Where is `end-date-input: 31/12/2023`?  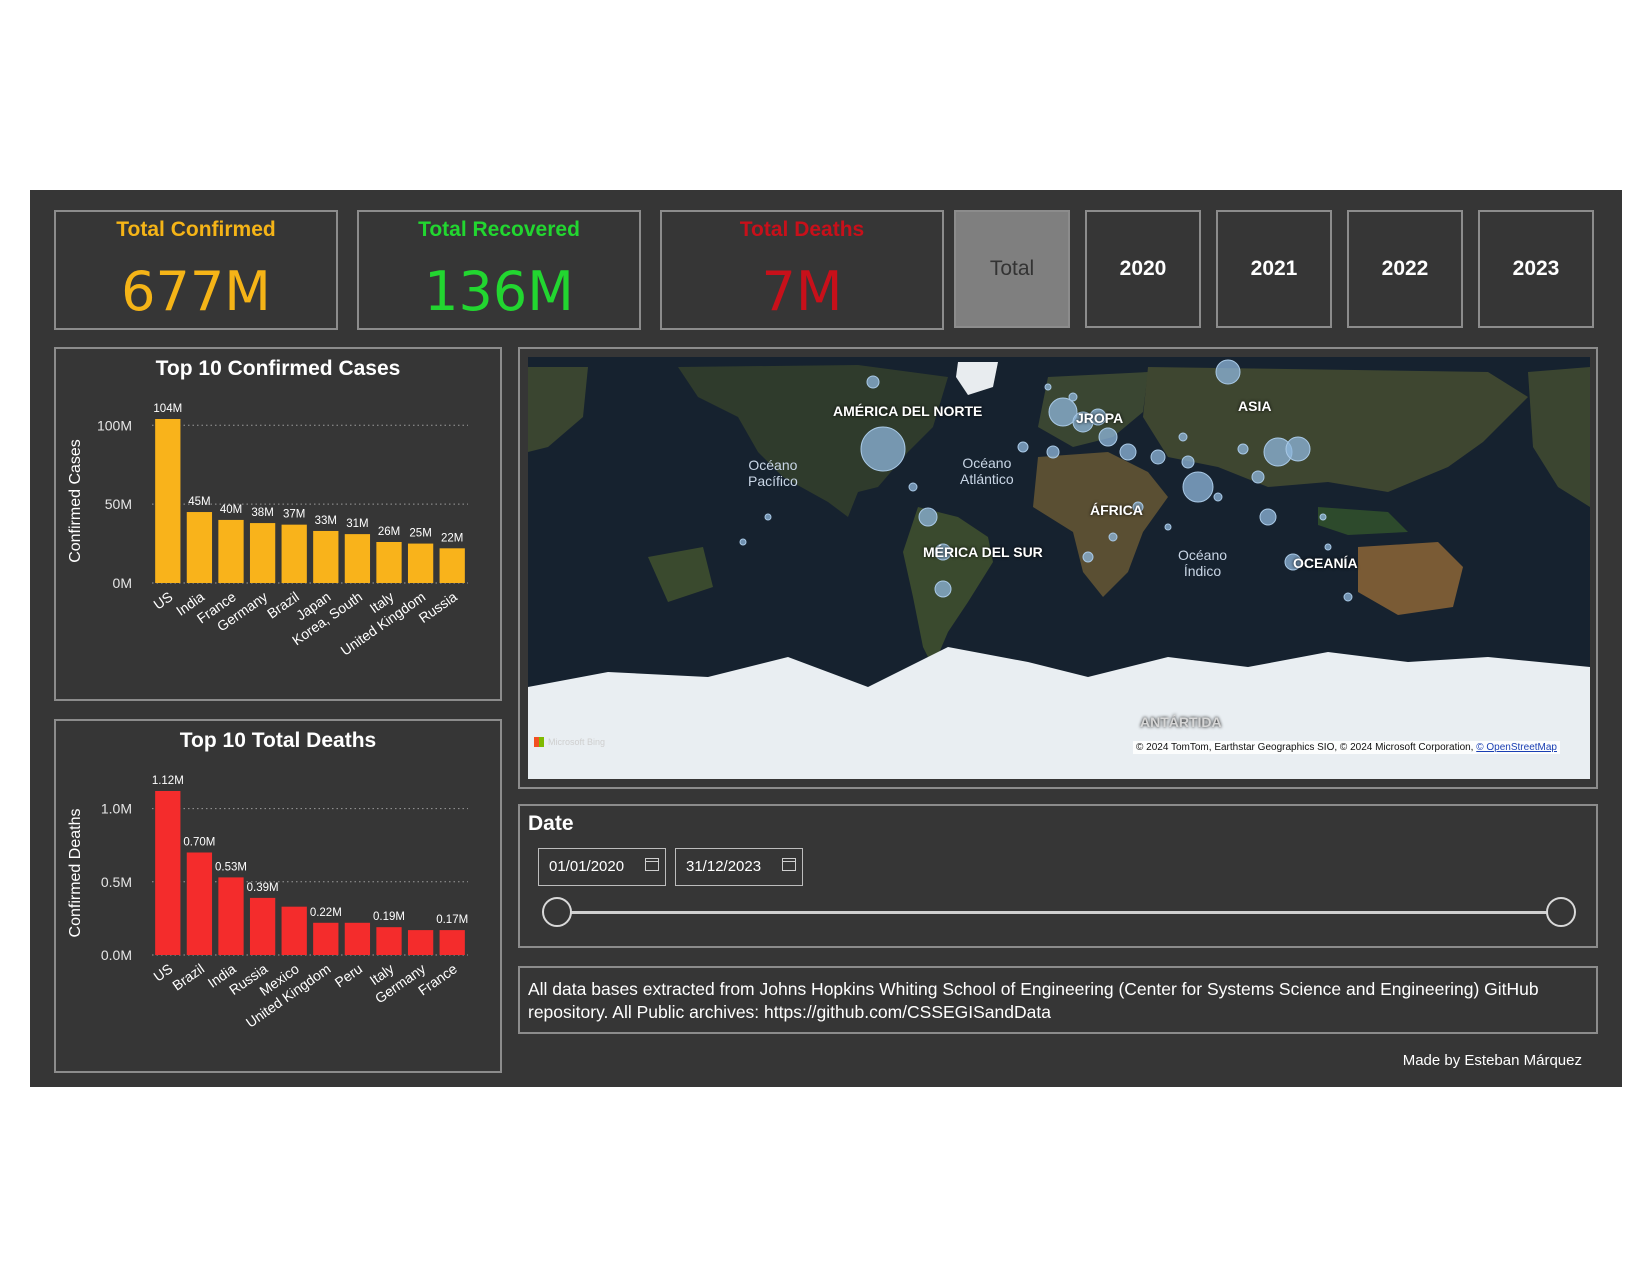
end-date-input: 31/12/2023 is located at coordinates (739, 867).